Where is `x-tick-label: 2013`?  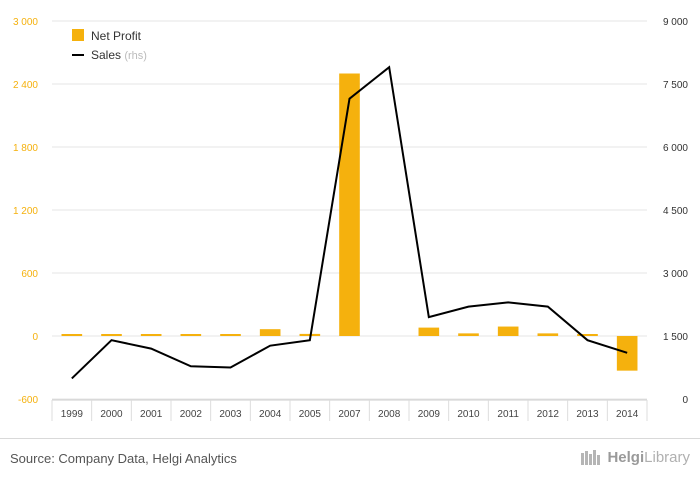
x-tick-label: 2013 is located at coordinates (587, 414).